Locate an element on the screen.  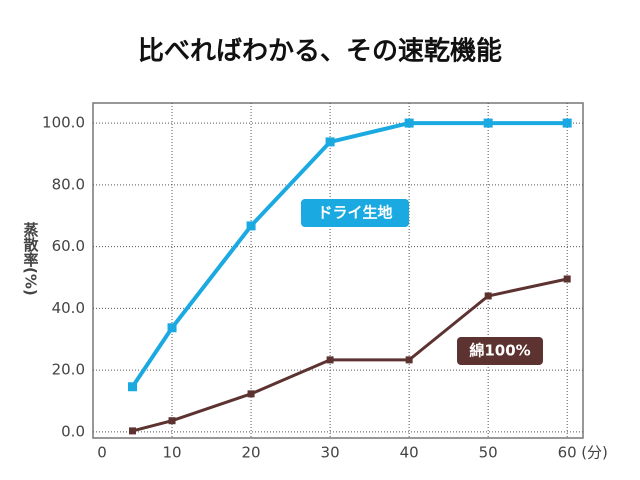
y-tick-label: 40.0 is located at coordinates (68, 308).